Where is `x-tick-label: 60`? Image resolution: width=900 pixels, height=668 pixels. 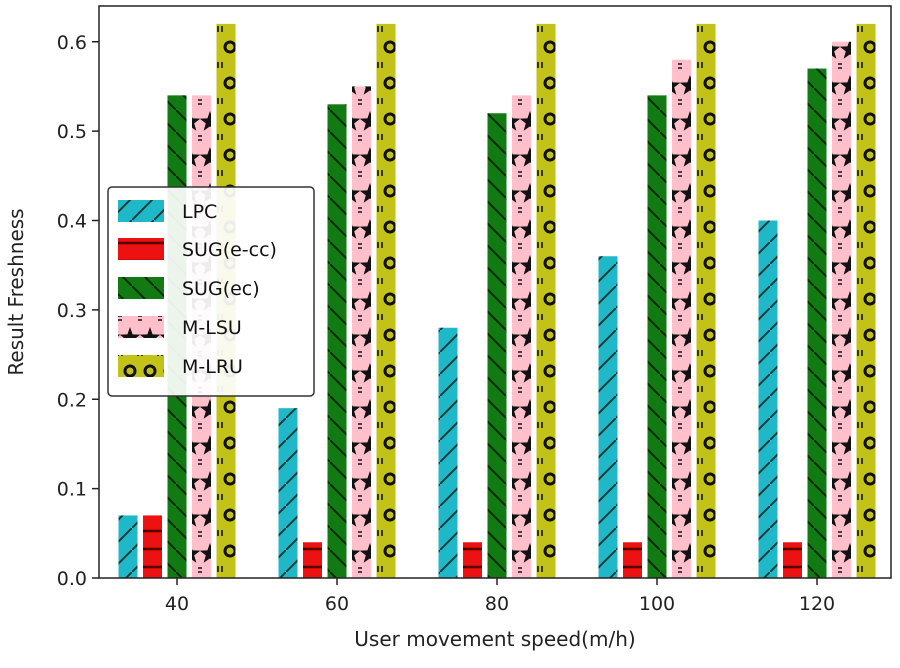 x-tick-label: 60 is located at coordinates (337, 604).